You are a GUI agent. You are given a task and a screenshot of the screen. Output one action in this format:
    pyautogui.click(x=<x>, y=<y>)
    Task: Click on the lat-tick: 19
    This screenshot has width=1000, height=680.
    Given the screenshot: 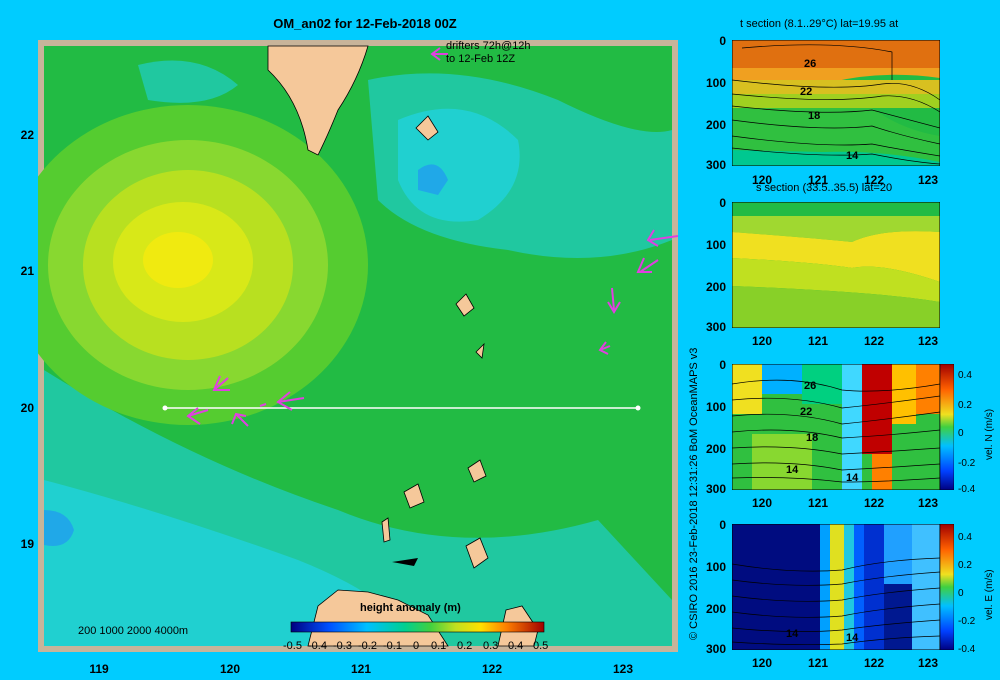 What is the action you would take?
    pyautogui.click(x=27, y=544)
    